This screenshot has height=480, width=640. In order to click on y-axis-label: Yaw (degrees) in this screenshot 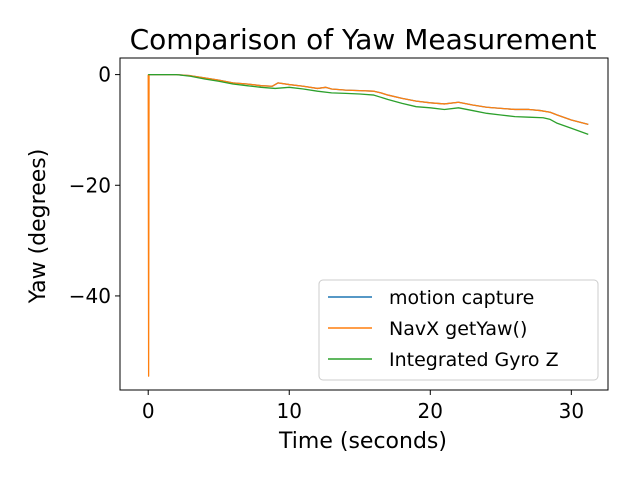, I will do `click(38, 227)`.